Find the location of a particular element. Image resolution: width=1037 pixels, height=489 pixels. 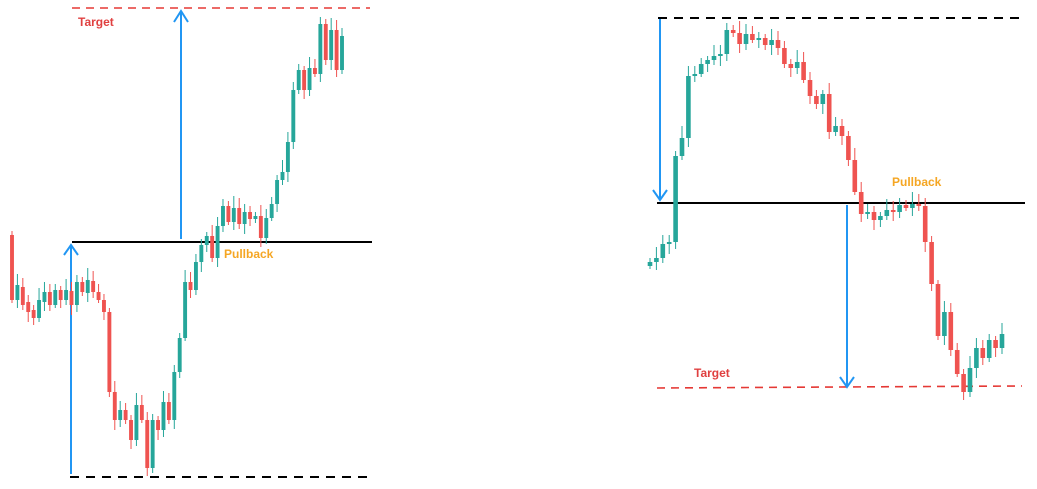

left-pullback-label: Pullback is located at coordinates (249, 254).